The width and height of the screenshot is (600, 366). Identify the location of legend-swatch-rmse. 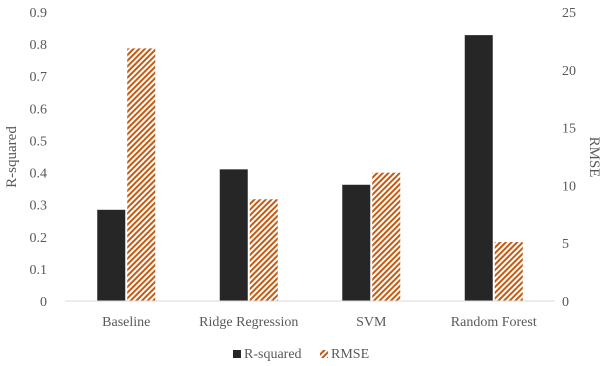
(324, 354).